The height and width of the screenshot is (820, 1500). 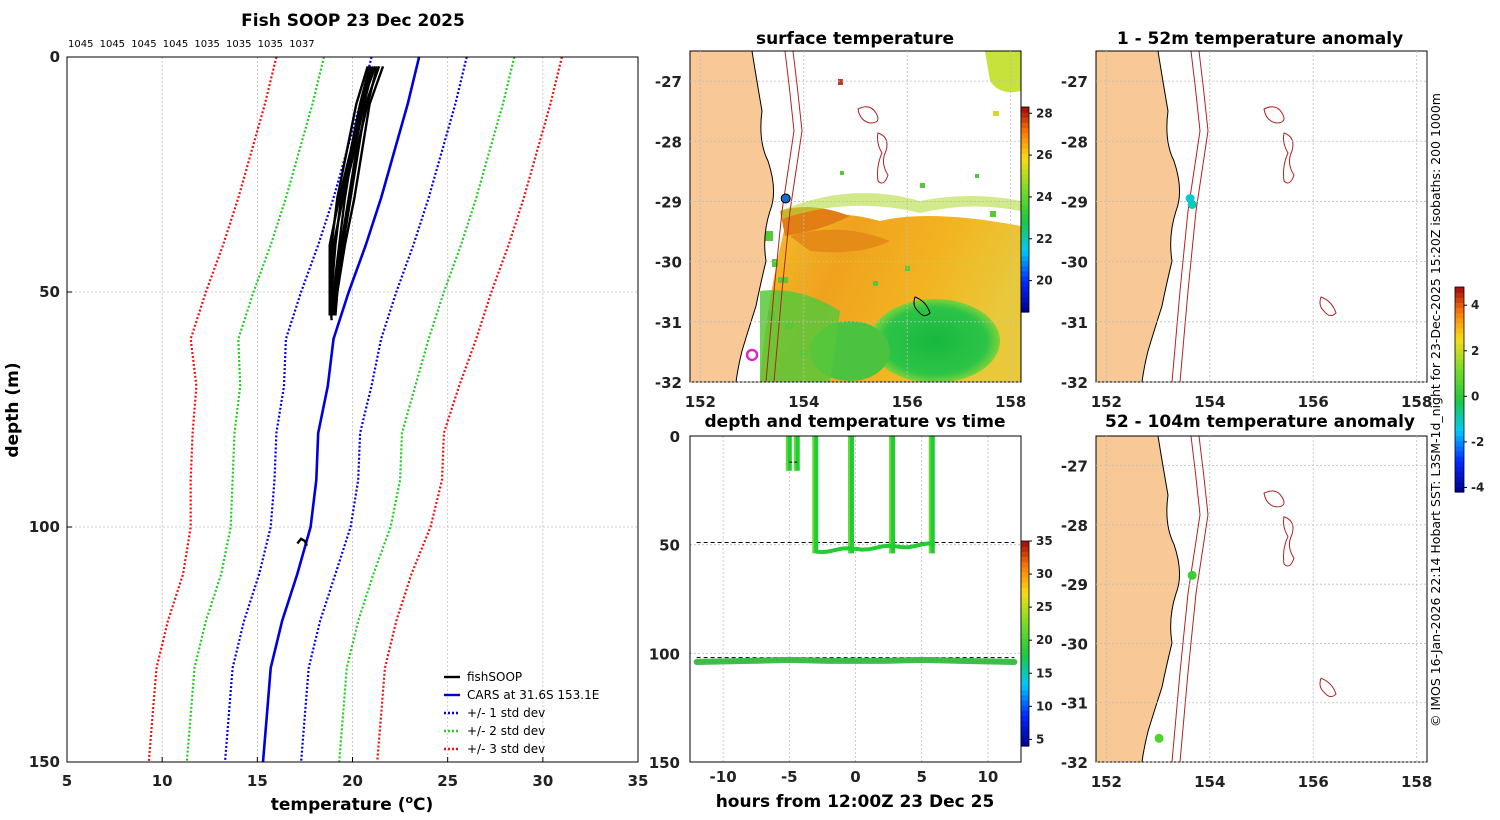 What do you see at coordinates (935, 340) in the screenshot?
I see `sst-cold-eddy` at bounding box center [935, 340].